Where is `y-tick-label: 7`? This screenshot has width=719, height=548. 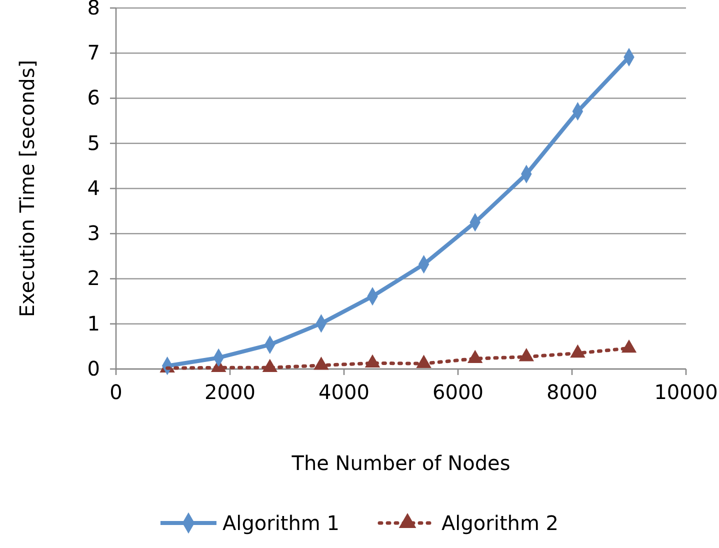 y-tick-label: 7 is located at coordinates (93, 52).